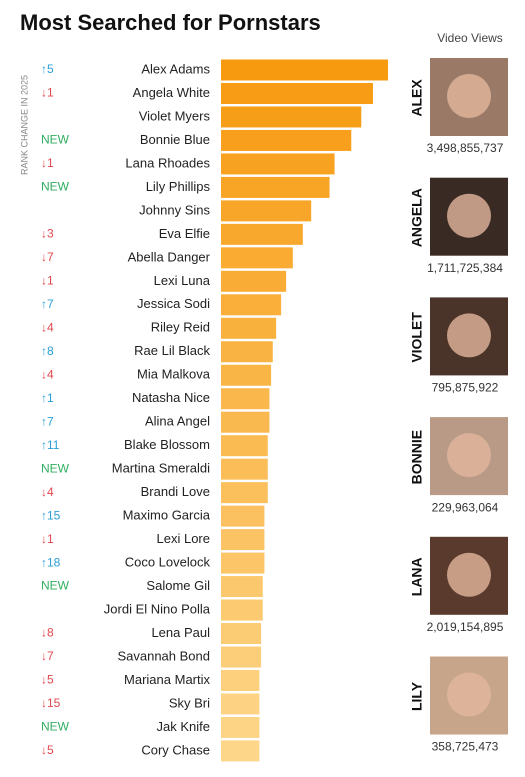 The width and height of the screenshot is (525, 777). What do you see at coordinates (169, 256) in the screenshot?
I see `category-label: Abella Danger` at bounding box center [169, 256].